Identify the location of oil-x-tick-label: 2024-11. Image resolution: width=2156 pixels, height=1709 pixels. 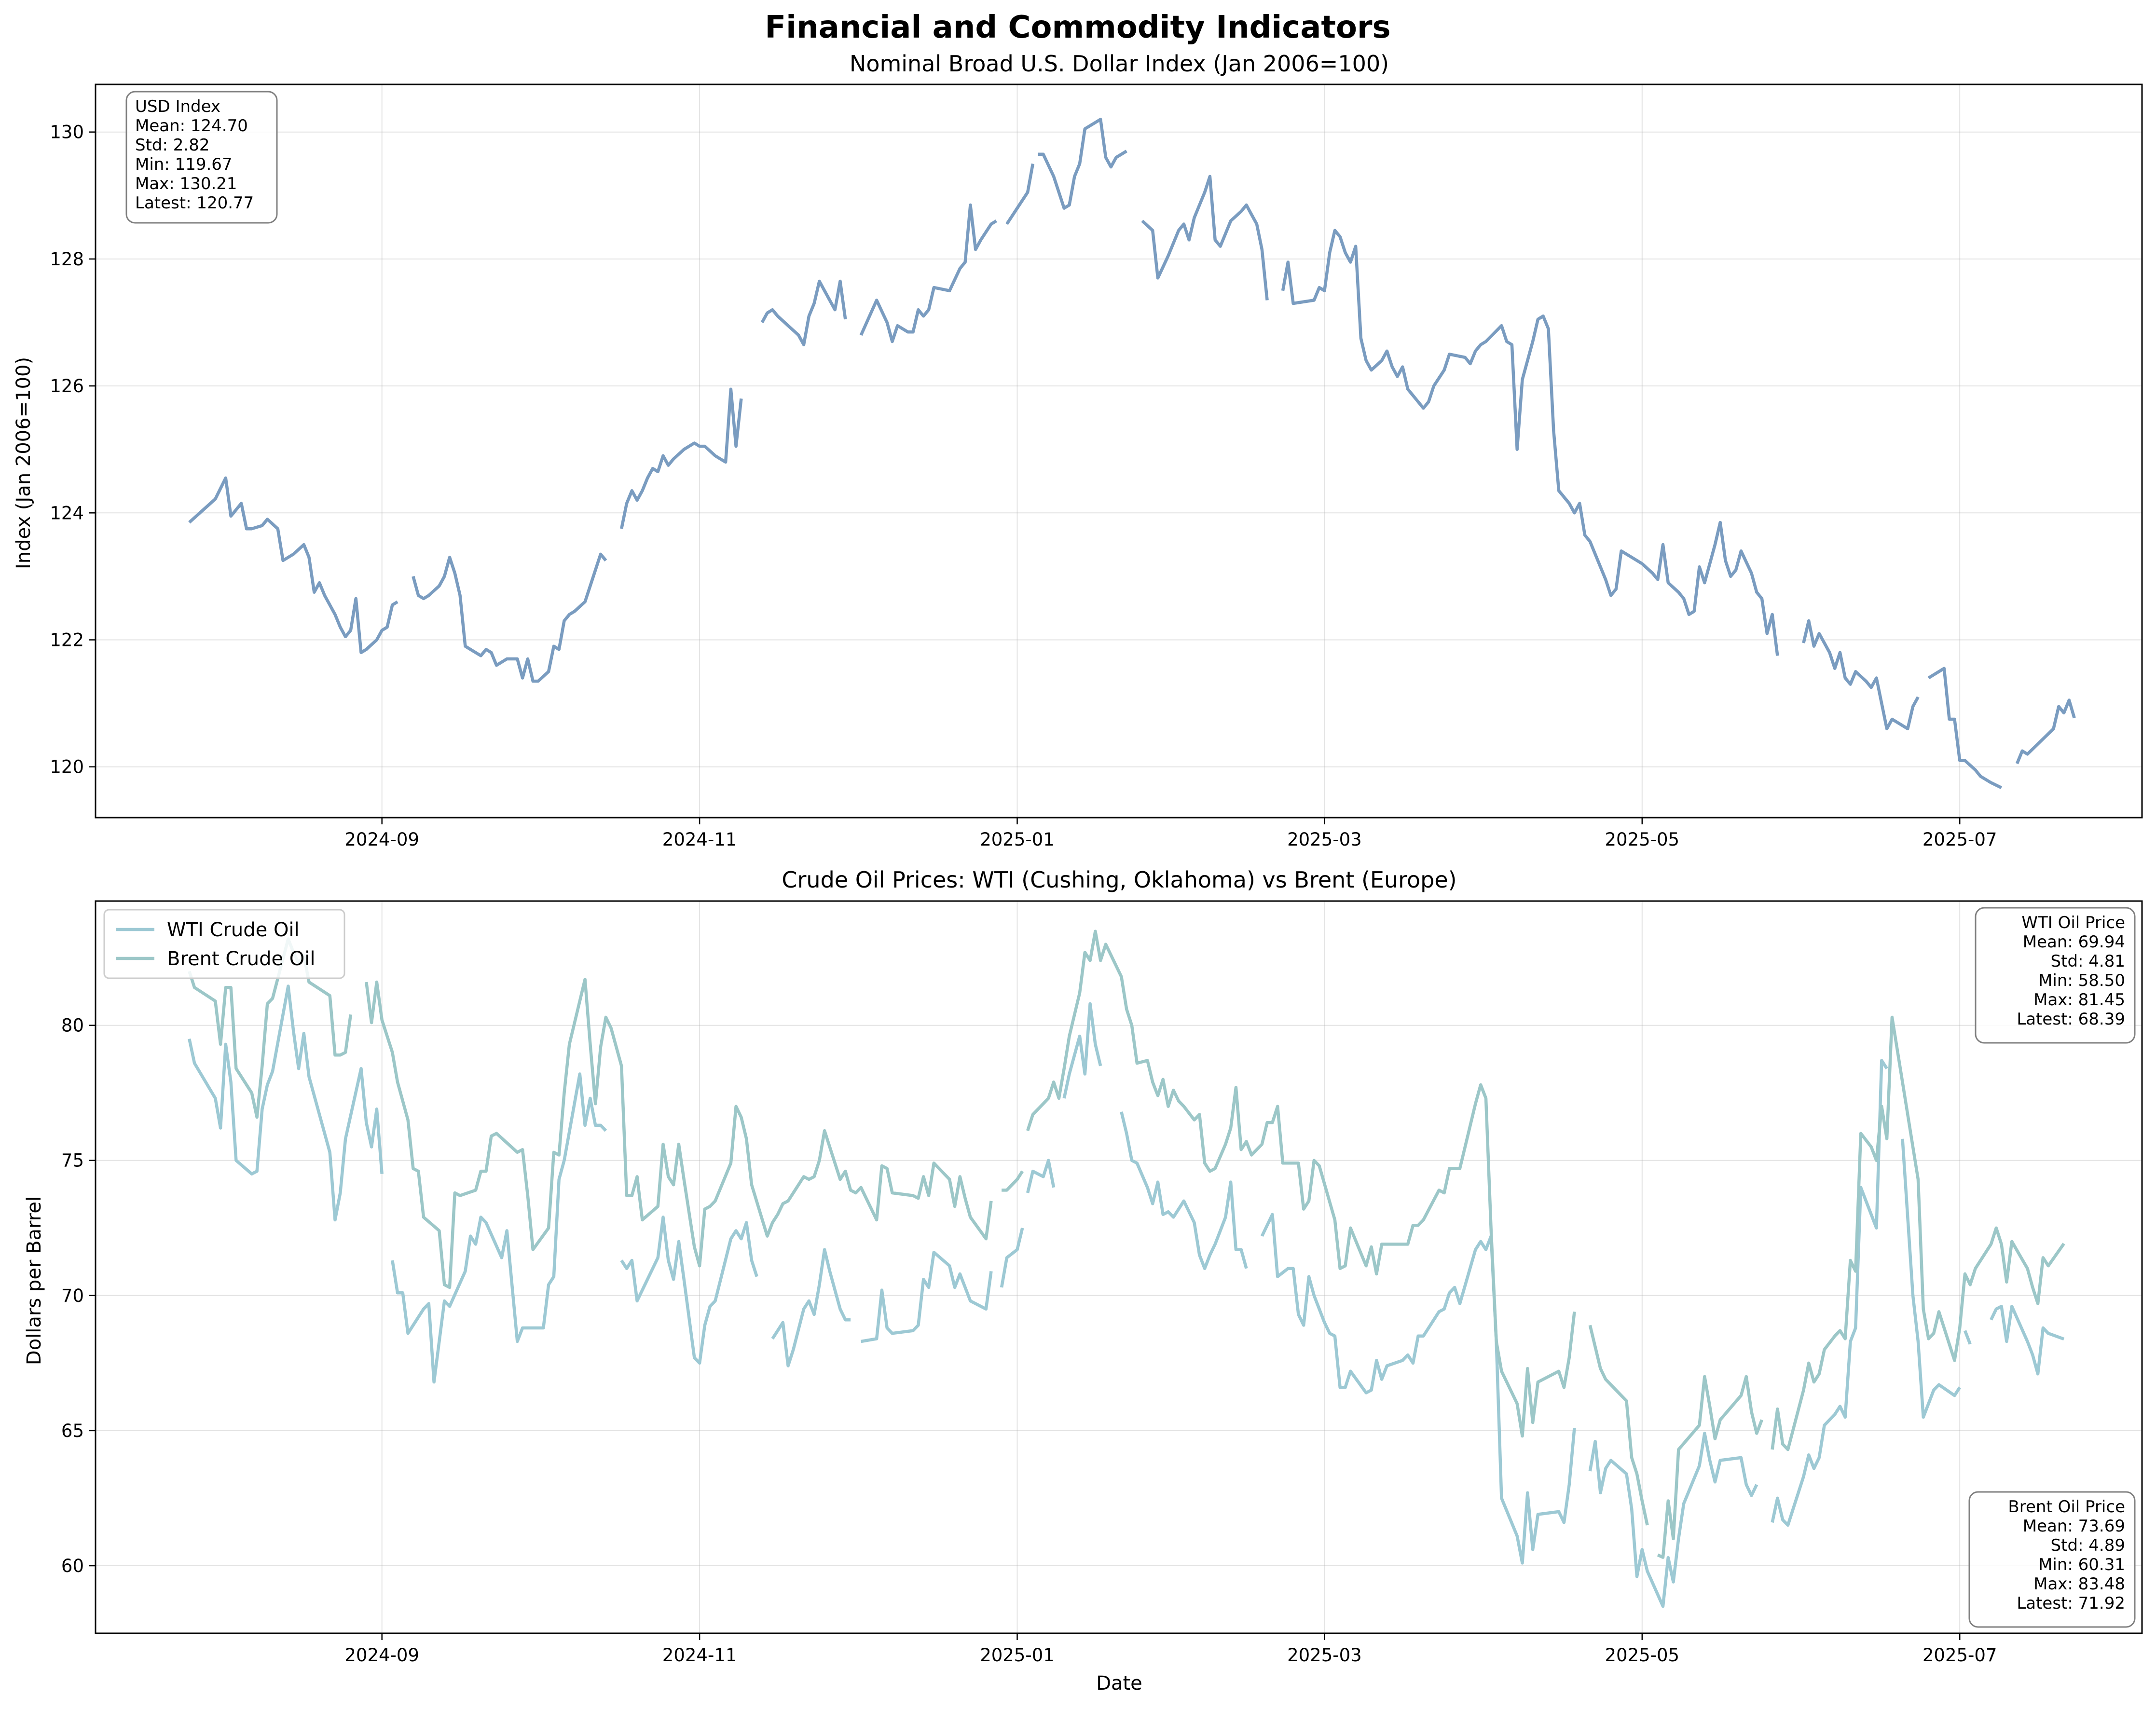
(699, 1655).